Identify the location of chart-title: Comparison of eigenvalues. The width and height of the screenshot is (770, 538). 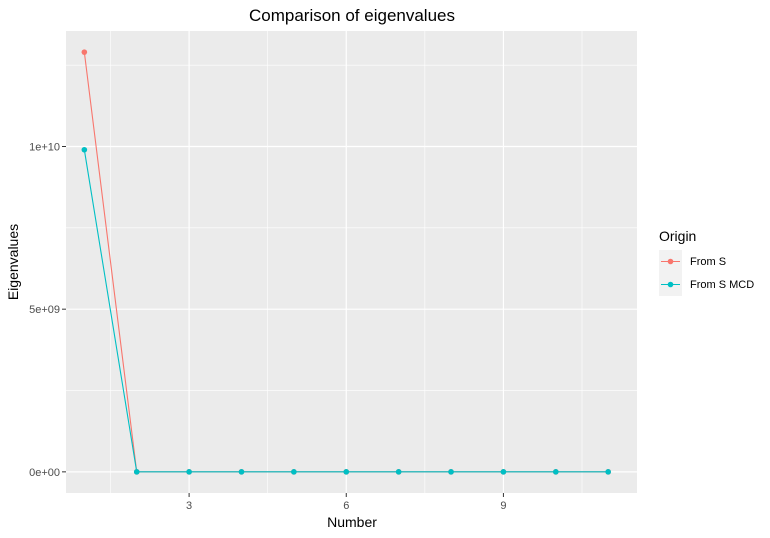
(352, 15).